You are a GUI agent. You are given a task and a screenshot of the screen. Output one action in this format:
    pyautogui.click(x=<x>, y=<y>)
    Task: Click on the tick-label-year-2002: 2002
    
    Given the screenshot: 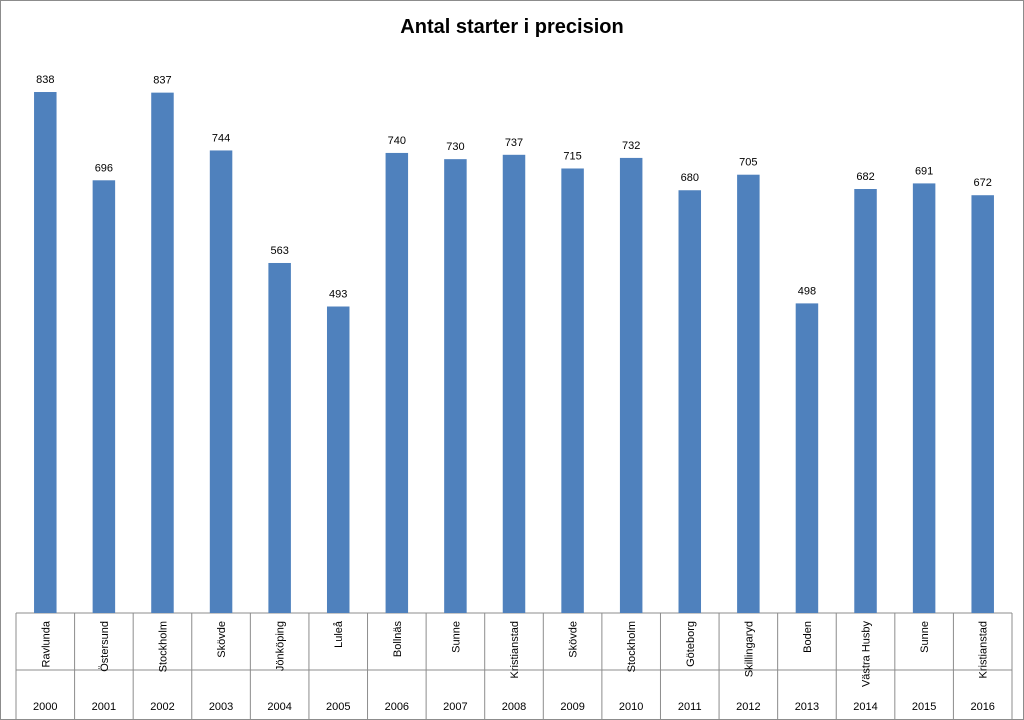 What is the action you would take?
    pyautogui.click(x=162, y=707)
    